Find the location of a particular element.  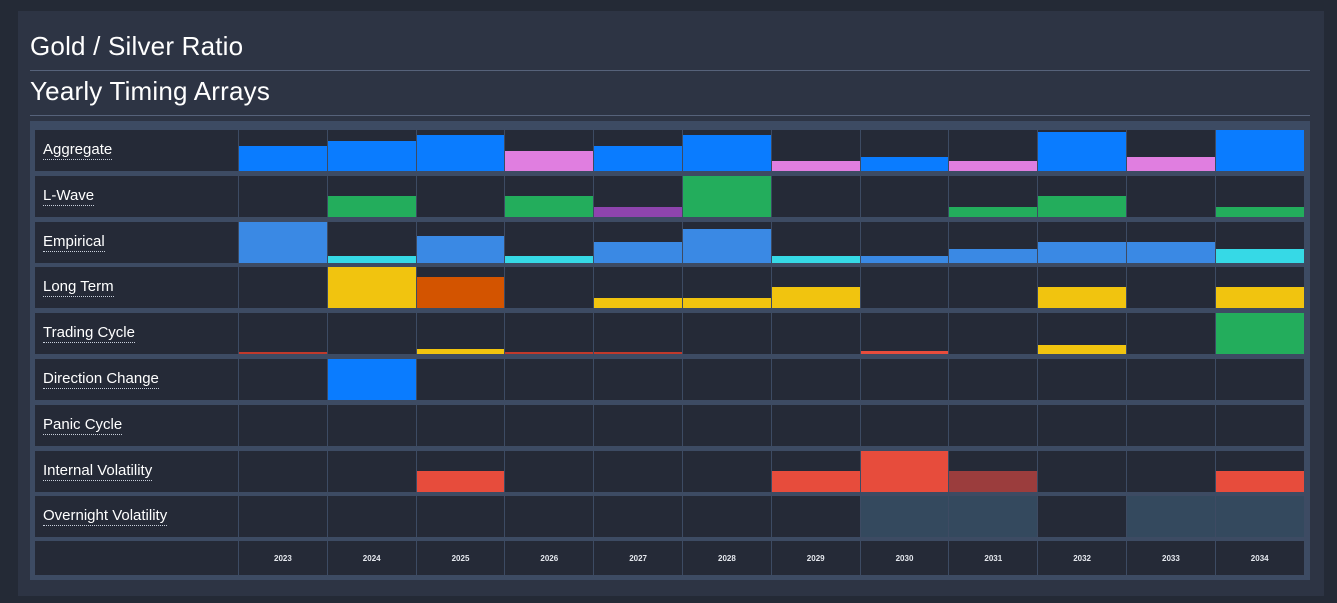

bar-aggregate-2024 is located at coordinates (371, 156).